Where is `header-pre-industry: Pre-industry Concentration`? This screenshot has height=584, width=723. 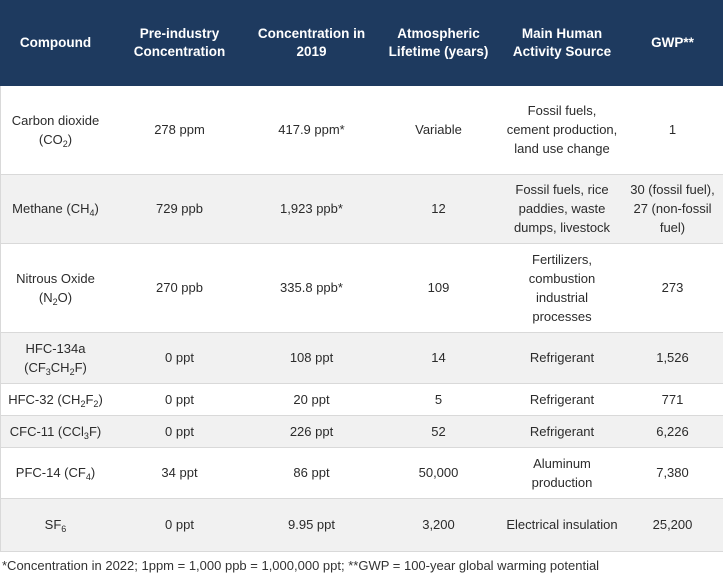
header-pre-industry: Pre-industry Concentration is located at coordinates (179, 43).